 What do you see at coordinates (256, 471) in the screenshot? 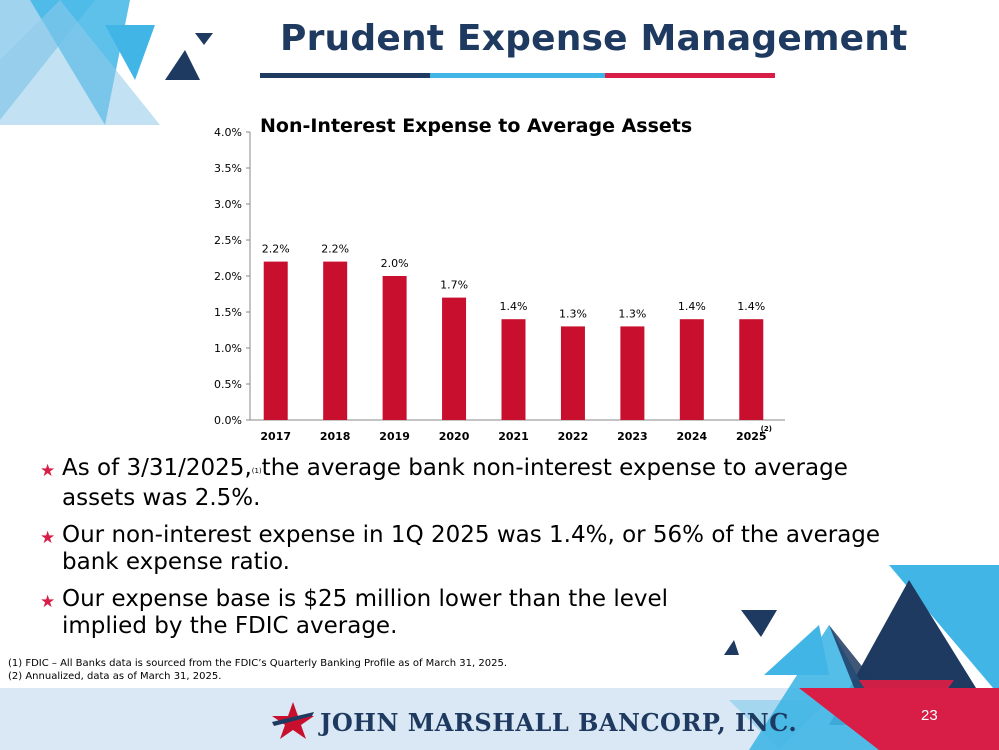
I see `footnote-ref: (1)` at bounding box center [256, 471].